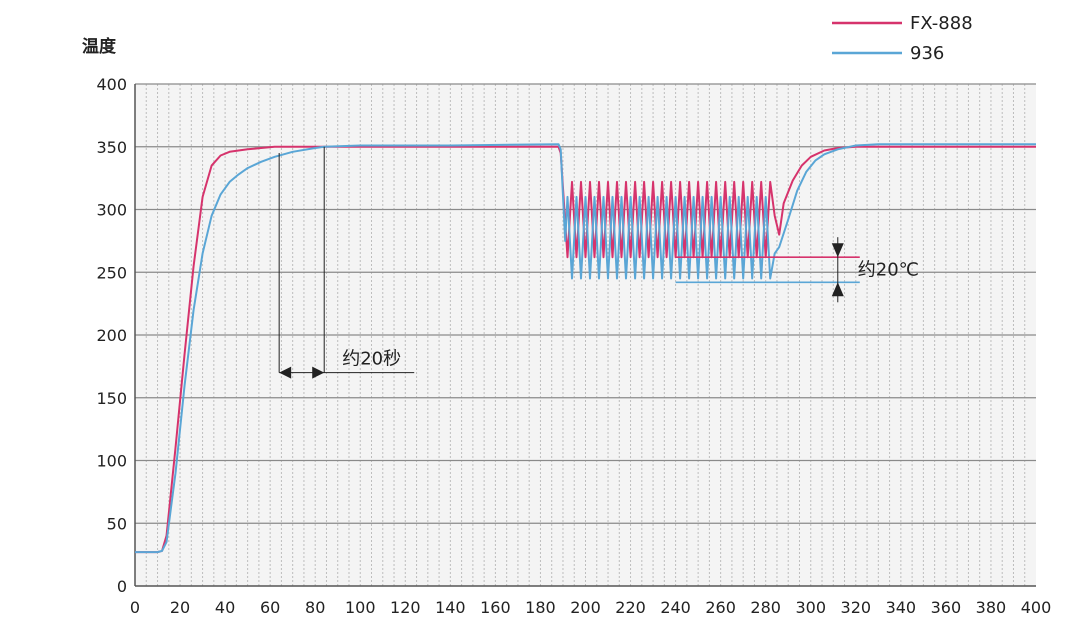 The width and height of the screenshot is (1080, 630). Describe the element at coordinates (941, 23) in the screenshot. I see `legend-label-fx-888: FX-888` at that location.